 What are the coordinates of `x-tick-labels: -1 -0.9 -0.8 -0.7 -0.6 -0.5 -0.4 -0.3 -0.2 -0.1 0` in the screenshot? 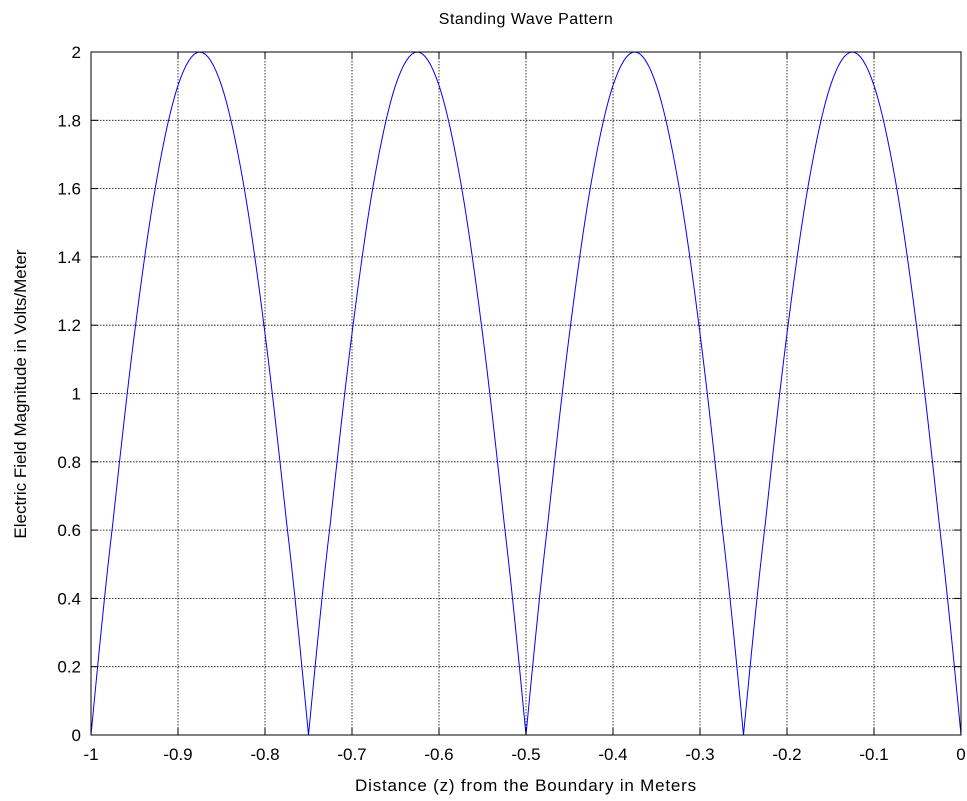 It's located at (524, 754).